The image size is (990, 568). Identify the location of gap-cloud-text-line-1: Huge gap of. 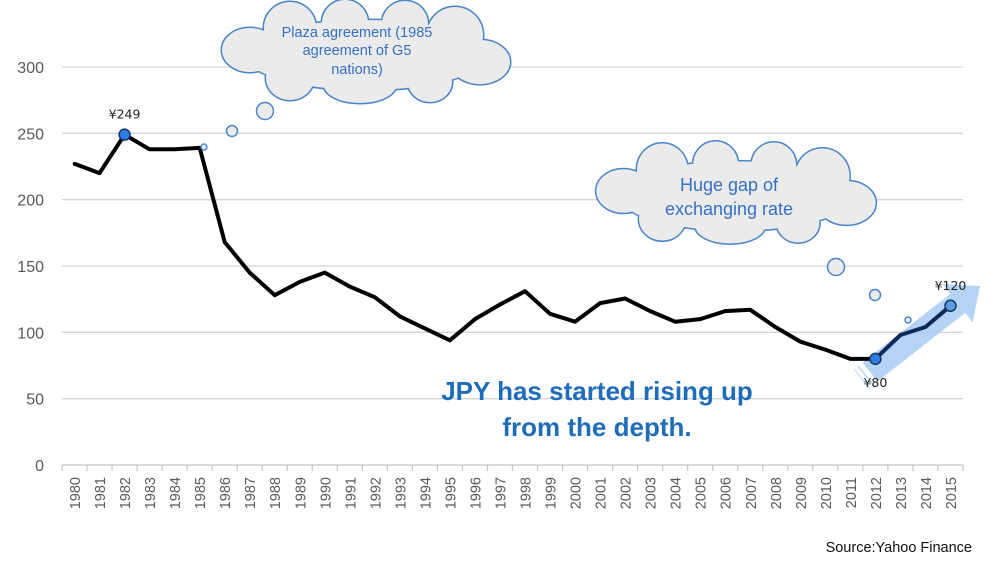
(729, 185).